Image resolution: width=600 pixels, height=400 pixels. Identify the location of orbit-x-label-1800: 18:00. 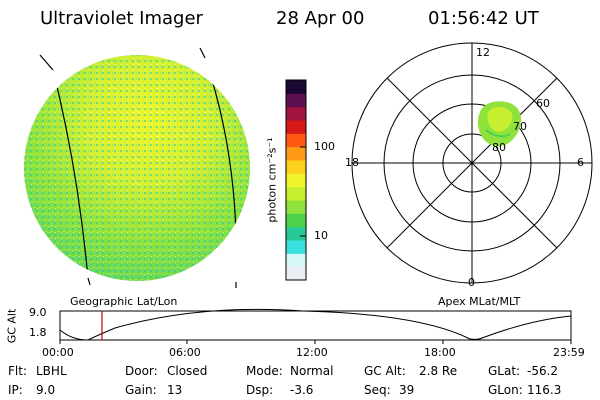
(440, 352).